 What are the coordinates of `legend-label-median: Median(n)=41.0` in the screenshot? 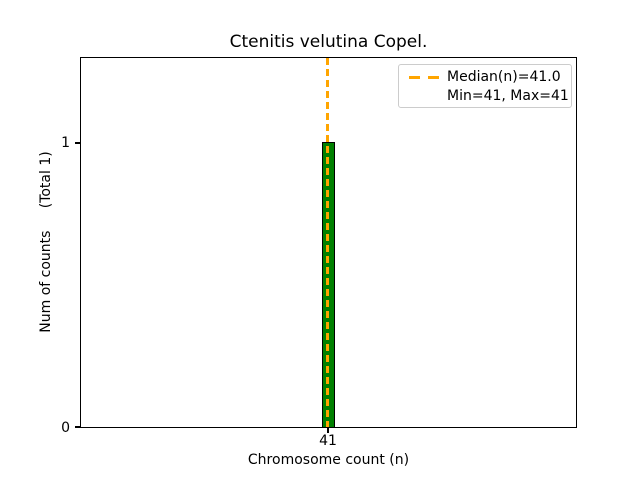 It's located at (504, 77).